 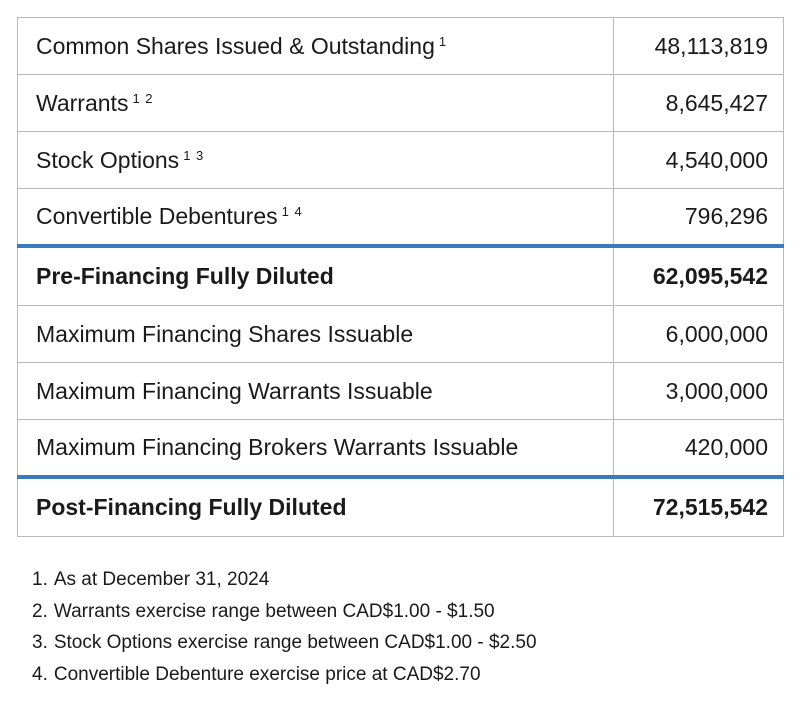 What do you see at coordinates (108, 159) in the screenshot?
I see `row-label-text: Stock Options` at bounding box center [108, 159].